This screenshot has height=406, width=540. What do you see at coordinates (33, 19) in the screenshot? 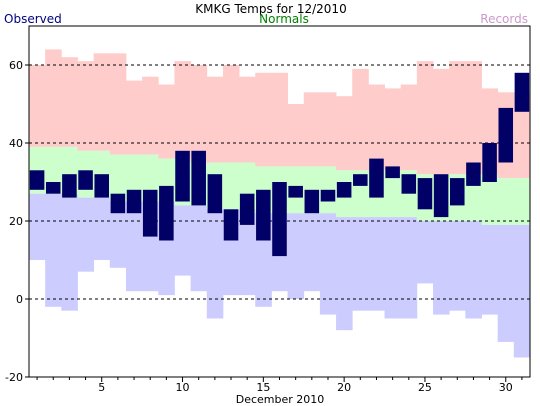
I see `legend-observed: Observed` at bounding box center [33, 19].